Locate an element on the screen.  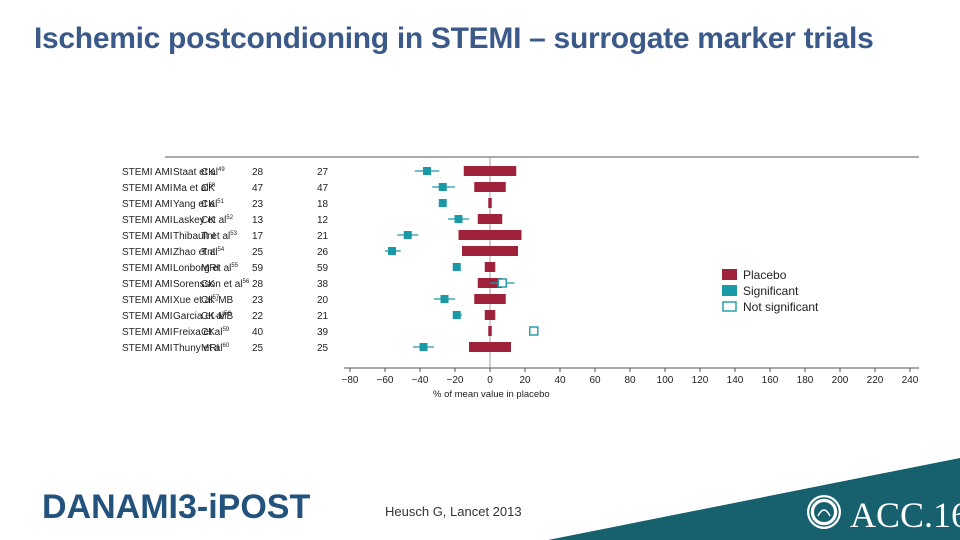
study-name: Freixa et al59 is located at coordinates (201, 332).